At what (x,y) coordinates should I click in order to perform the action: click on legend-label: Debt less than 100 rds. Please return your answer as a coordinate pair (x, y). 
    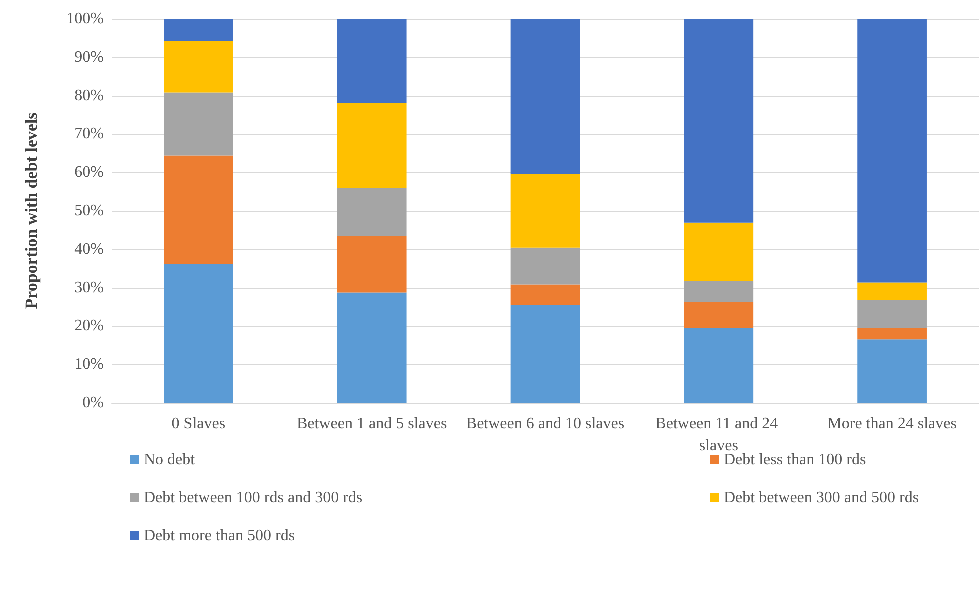
    Looking at the image, I should click on (795, 460).